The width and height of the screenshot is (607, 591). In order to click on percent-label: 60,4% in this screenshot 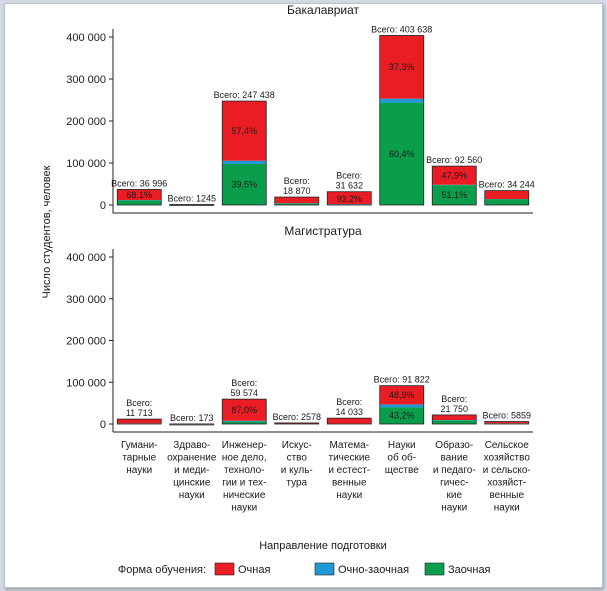, I will do `click(402, 154)`.